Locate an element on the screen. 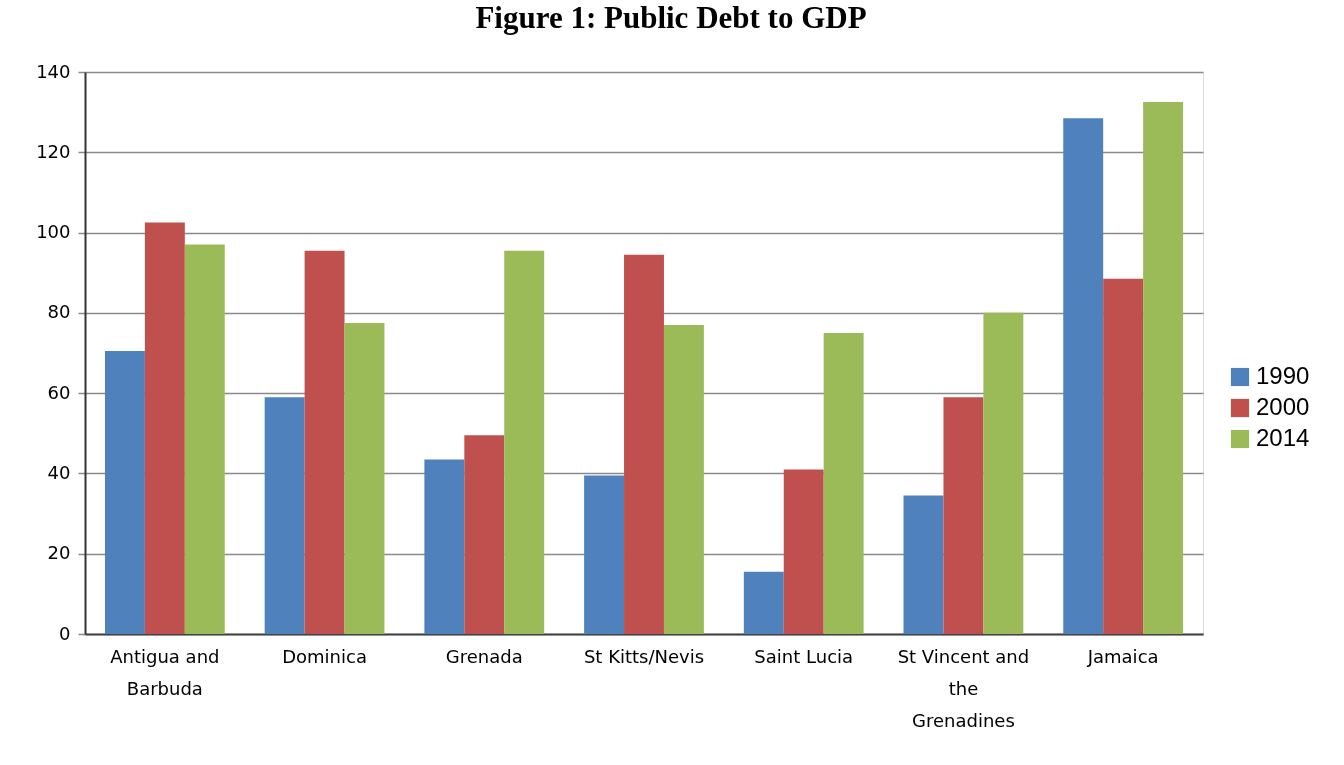  y-tick-label: 0 is located at coordinates (65, 633).